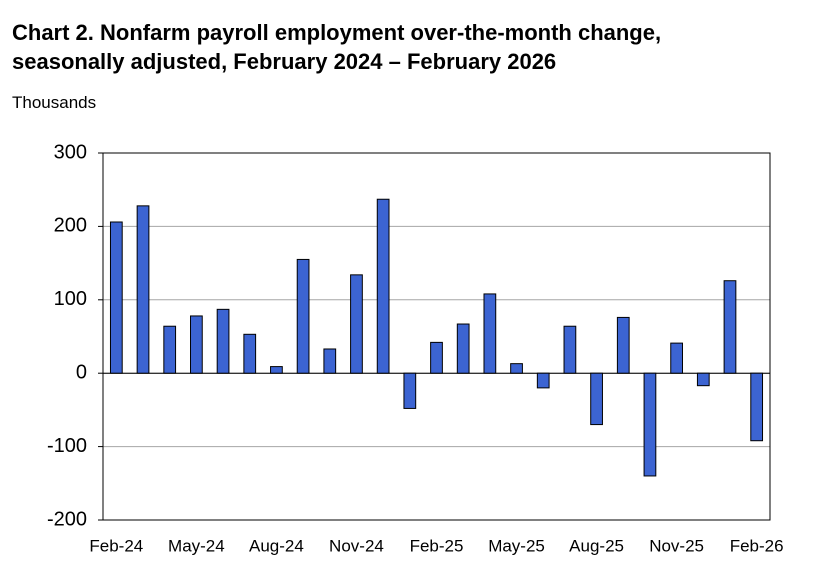 This screenshot has height=587, width=813. Describe the element at coordinates (356, 545) in the screenshot. I see `x-tick-label: Nov-24` at that location.